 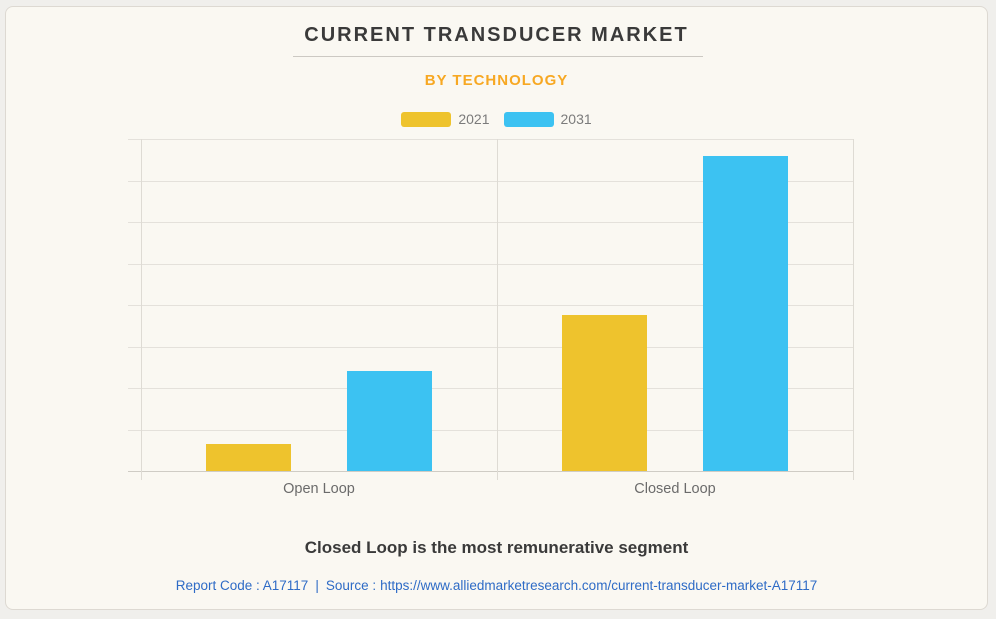 I want to click on bar-open-loop-2031, so click(x=389, y=421).